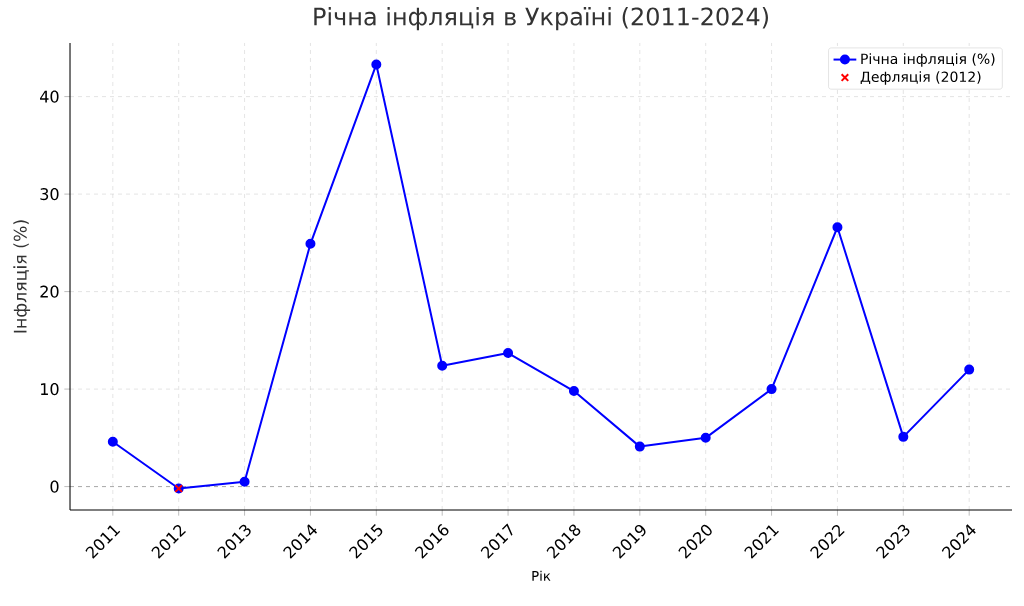  I want to click on legend-label: Річна інфляція (%), so click(928, 60).